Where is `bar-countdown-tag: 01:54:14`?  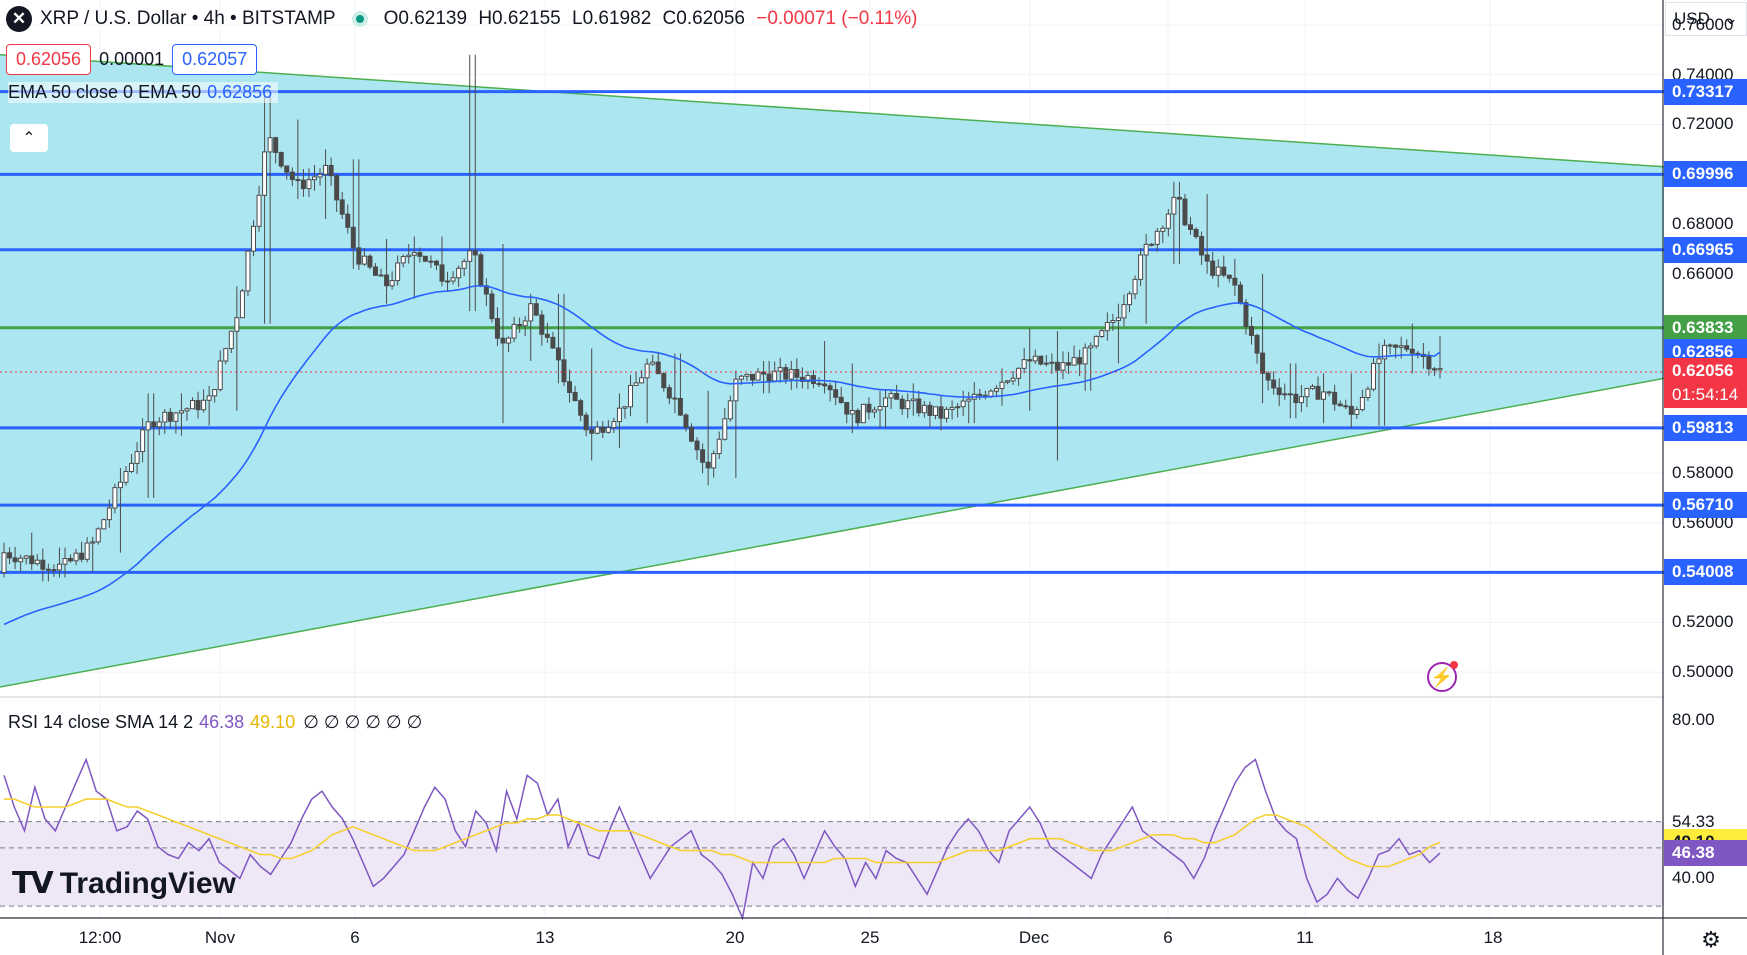 bar-countdown-tag: 01:54:14 is located at coordinates (1705, 394).